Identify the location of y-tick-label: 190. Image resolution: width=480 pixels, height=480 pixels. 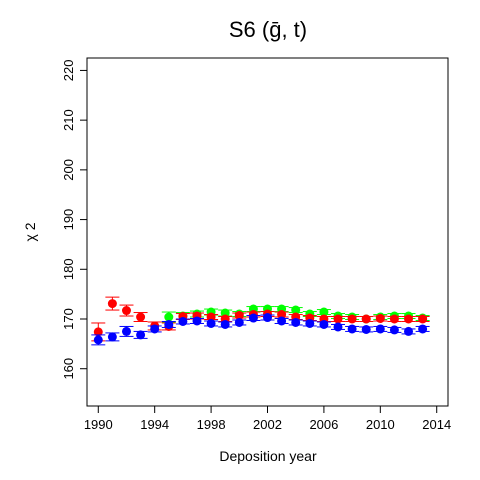
(68, 220).